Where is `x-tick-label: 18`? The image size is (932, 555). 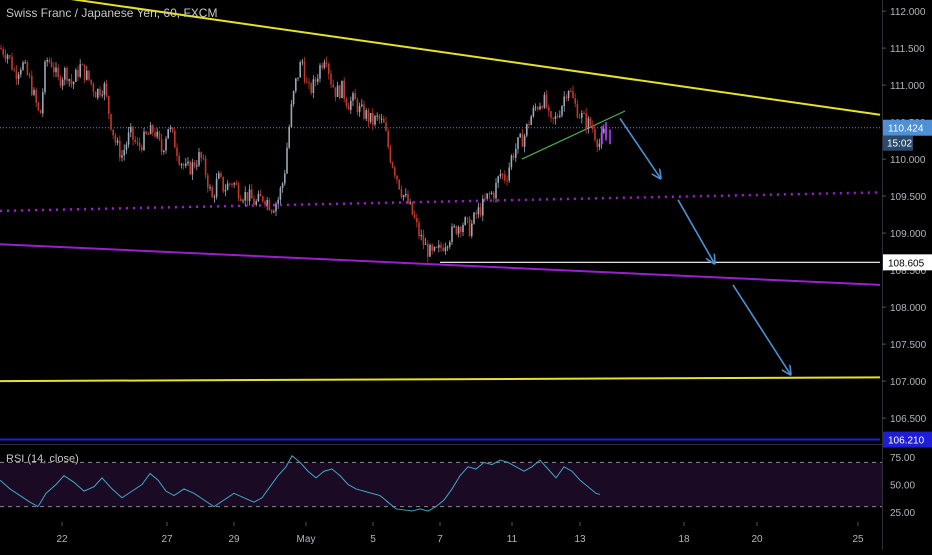
x-tick-label: 18 is located at coordinates (684, 539).